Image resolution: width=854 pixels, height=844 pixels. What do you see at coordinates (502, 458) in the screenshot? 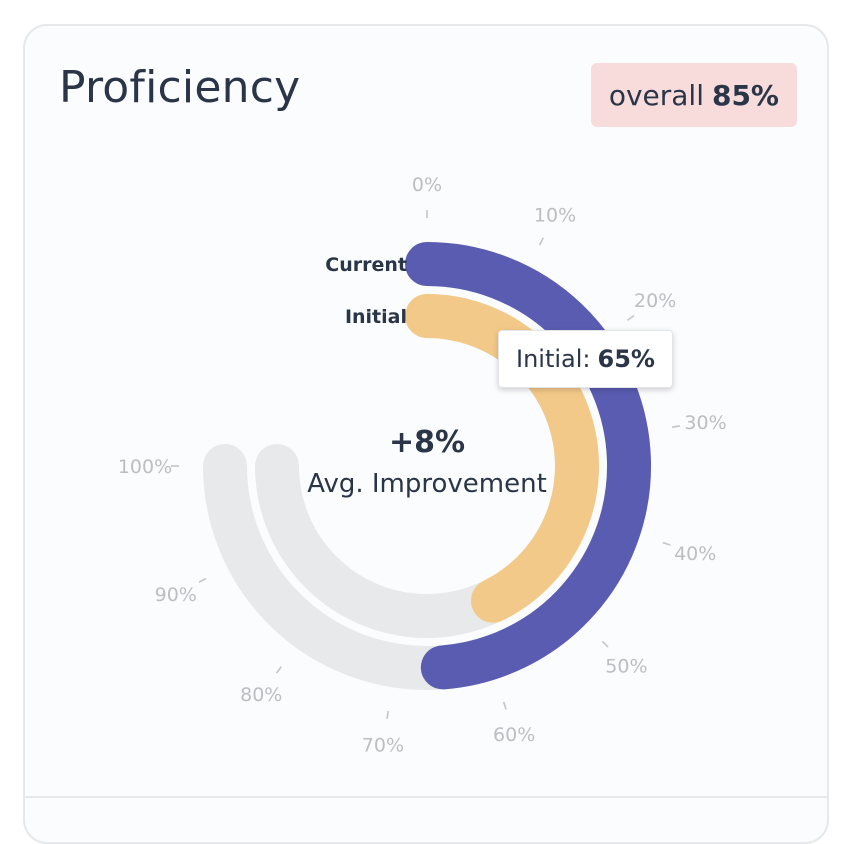
I see `initial-bar` at bounding box center [502, 458].